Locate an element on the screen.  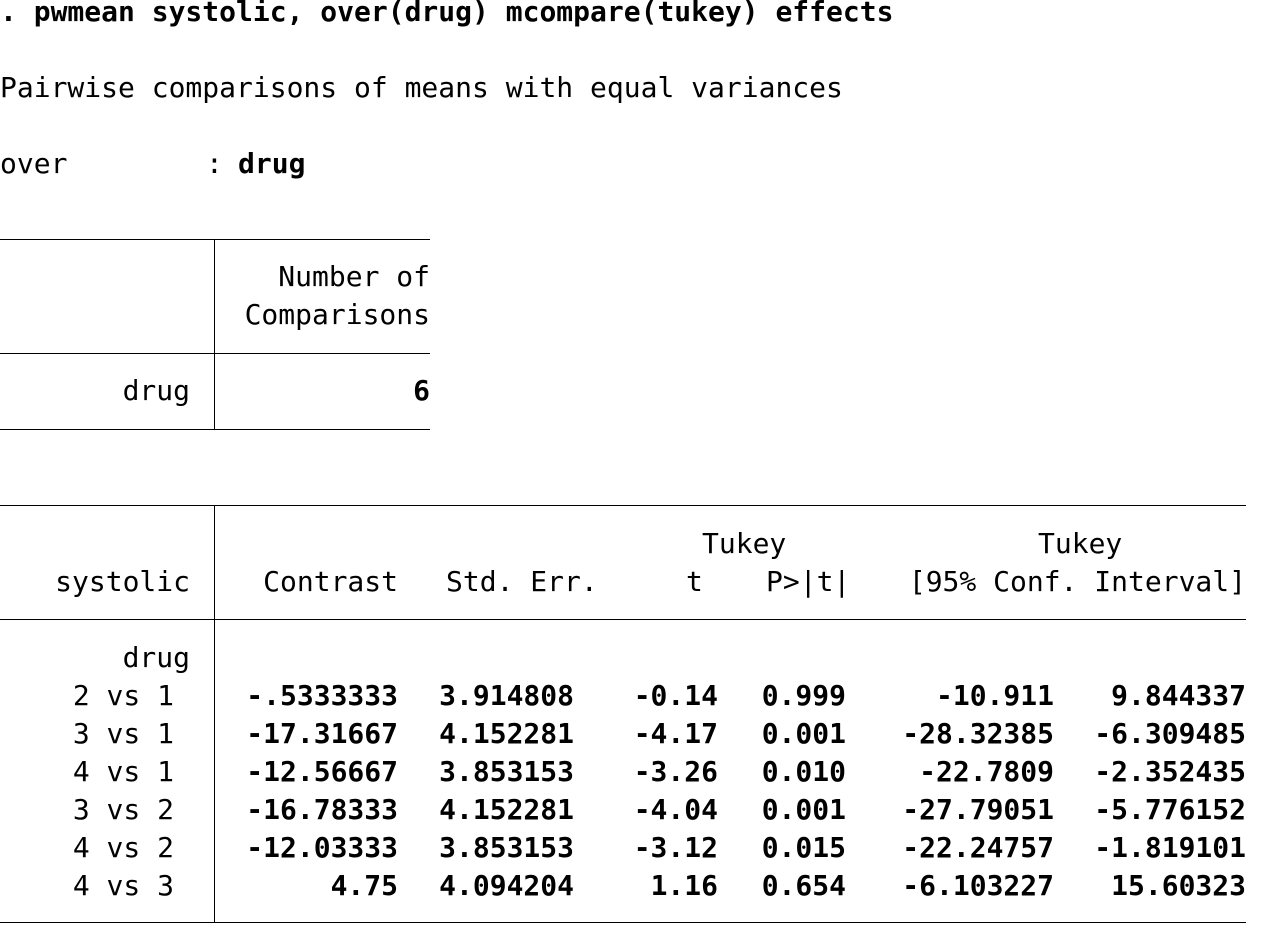
row-ci-high: -6.309485 is located at coordinates (1170, 733).